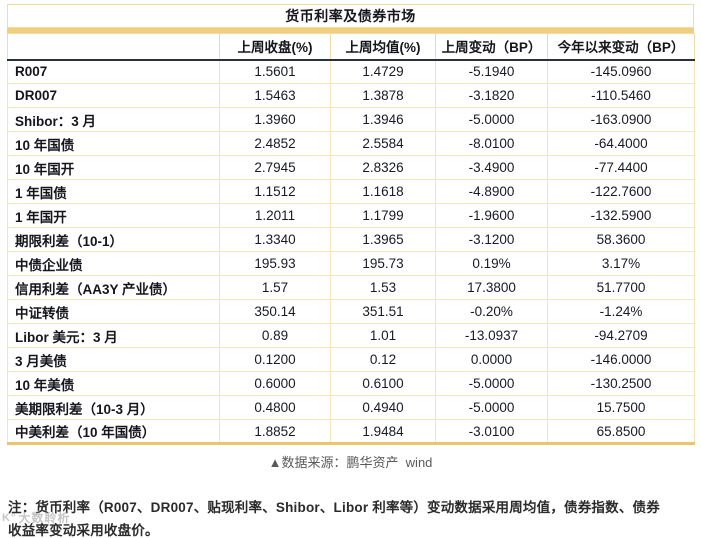  Describe the element at coordinates (113, 95) in the screenshot. I see `row-label: DR007` at that location.